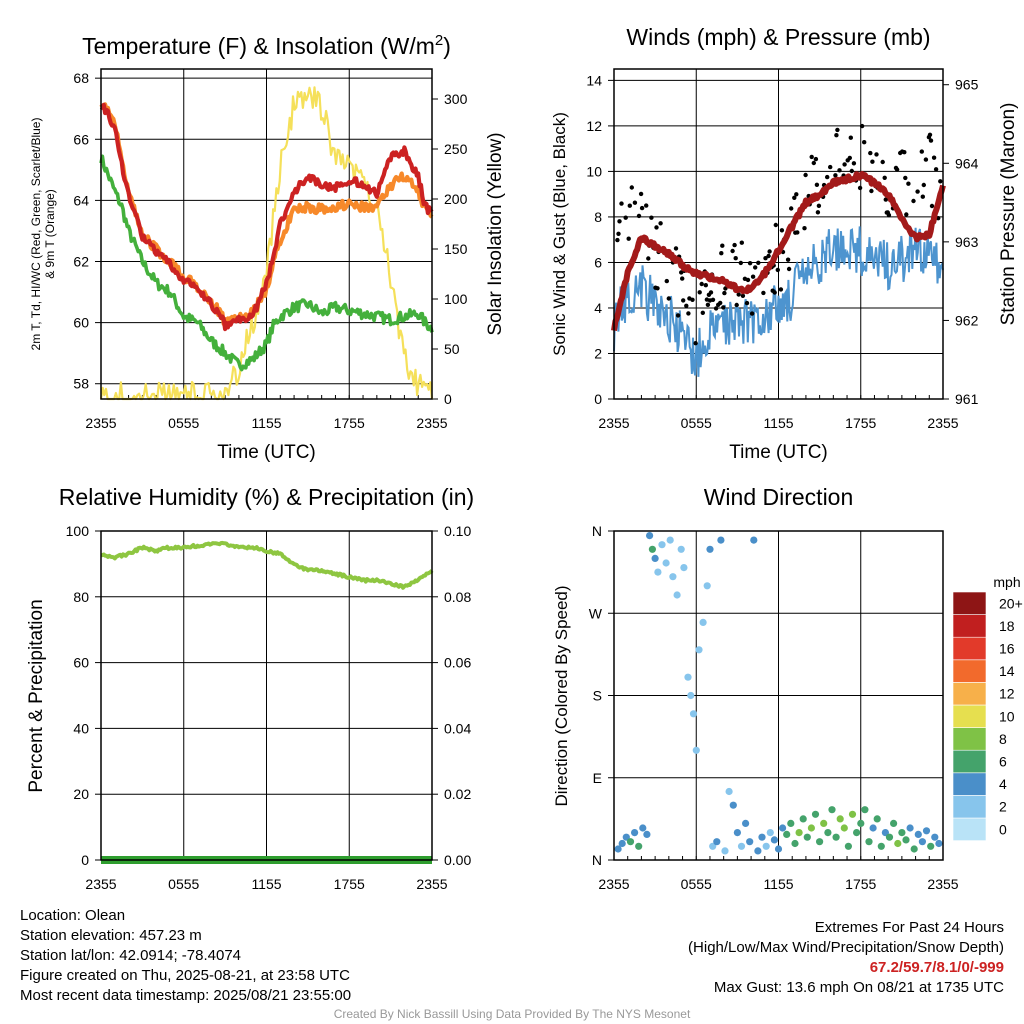 The width and height of the screenshot is (1024, 1024). Describe the element at coordinates (50, 234) in the screenshot. I see `y-axis-label: & 9m T (Orange)` at that location.